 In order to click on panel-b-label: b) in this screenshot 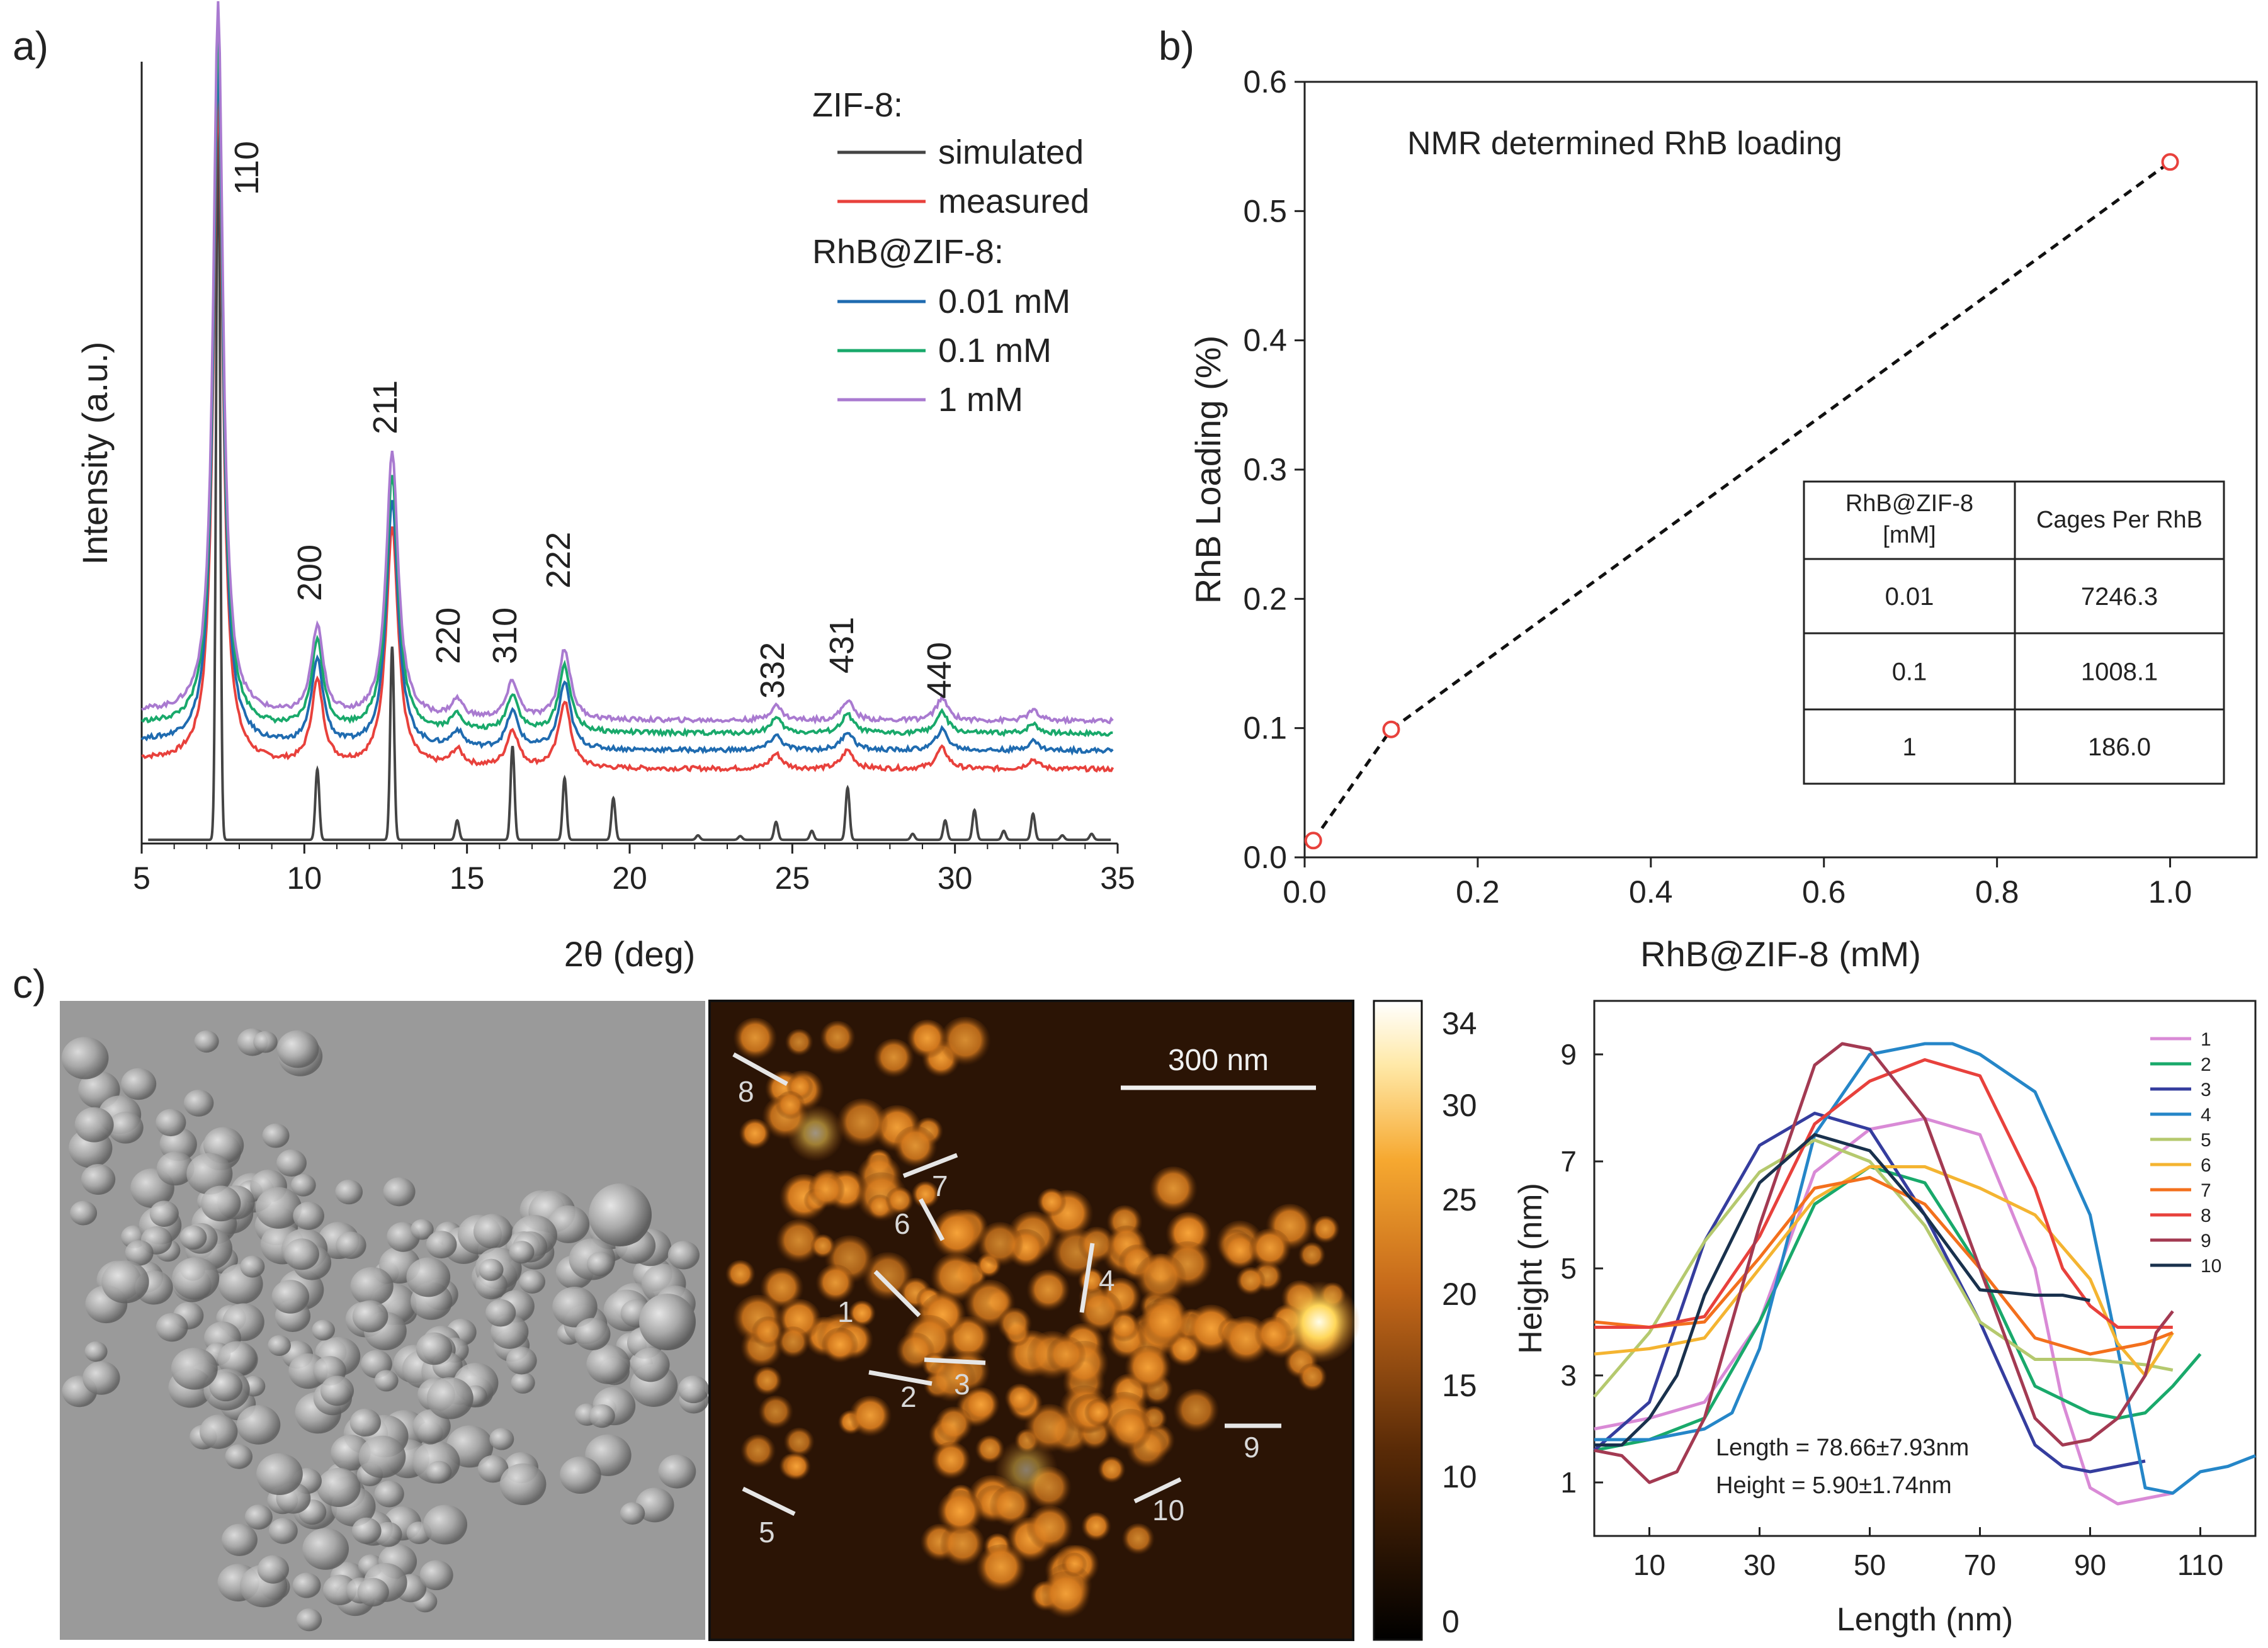, I will do `click(1176, 46)`.